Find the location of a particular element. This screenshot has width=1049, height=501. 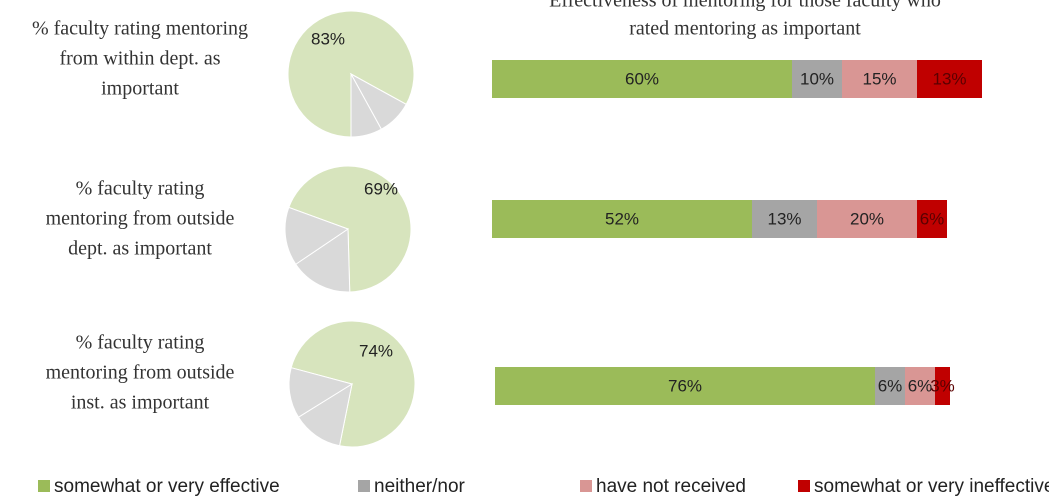

legend-label: have not received is located at coordinates (671, 486).